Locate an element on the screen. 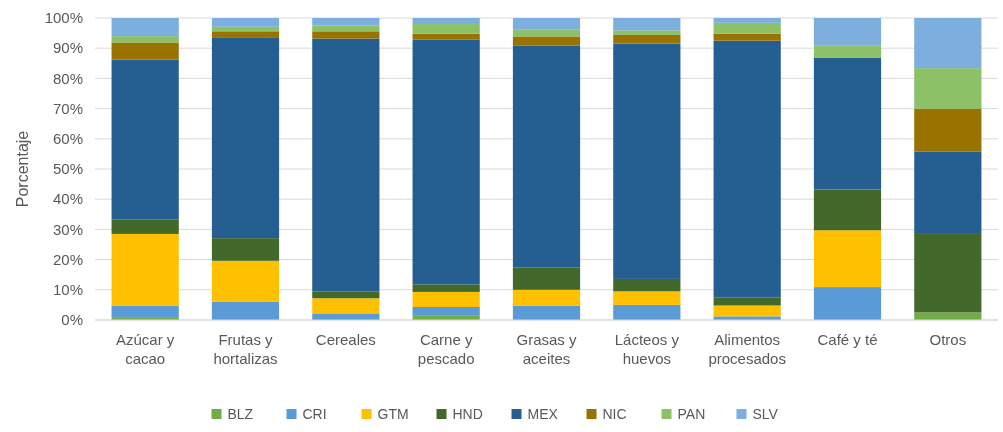  y-tick-label: 10% is located at coordinates (67, 290).